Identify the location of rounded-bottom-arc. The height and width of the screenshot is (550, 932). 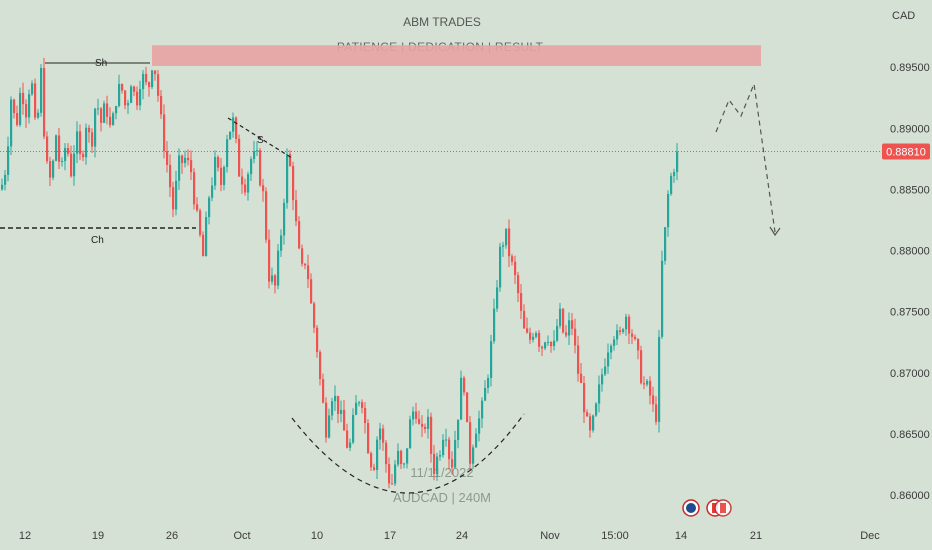
(408, 453).